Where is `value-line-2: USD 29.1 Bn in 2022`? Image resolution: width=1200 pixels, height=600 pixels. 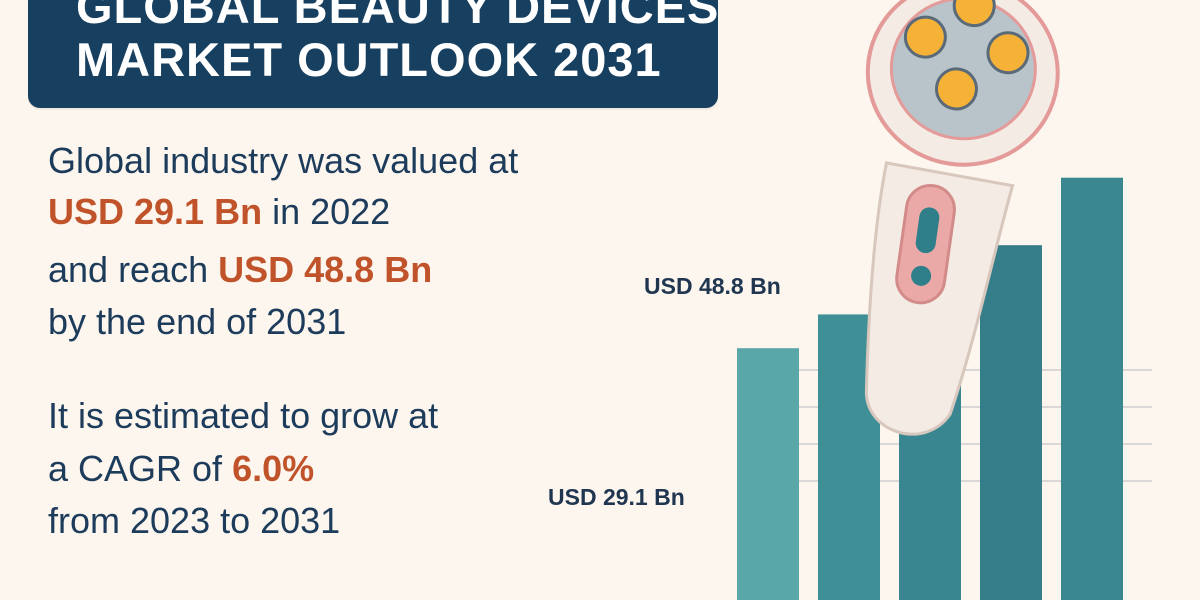 value-line-2: USD 29.1 Bn in 2022 is located at coordinates (219, 211).